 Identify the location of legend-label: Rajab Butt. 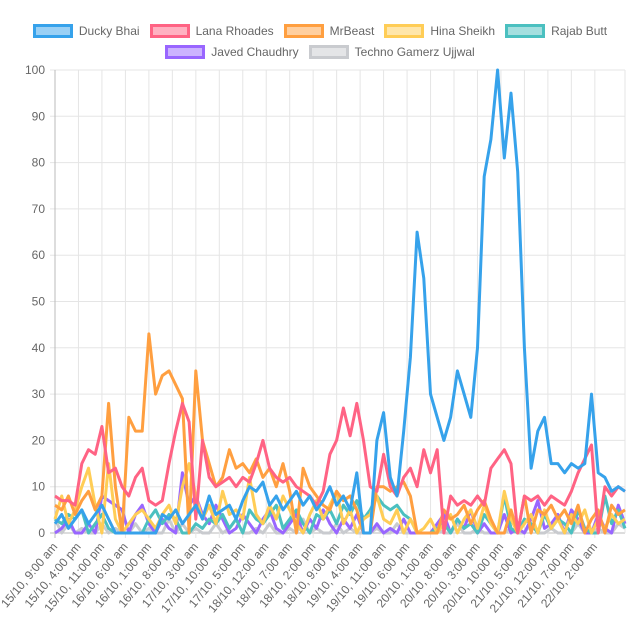
(579, 31).